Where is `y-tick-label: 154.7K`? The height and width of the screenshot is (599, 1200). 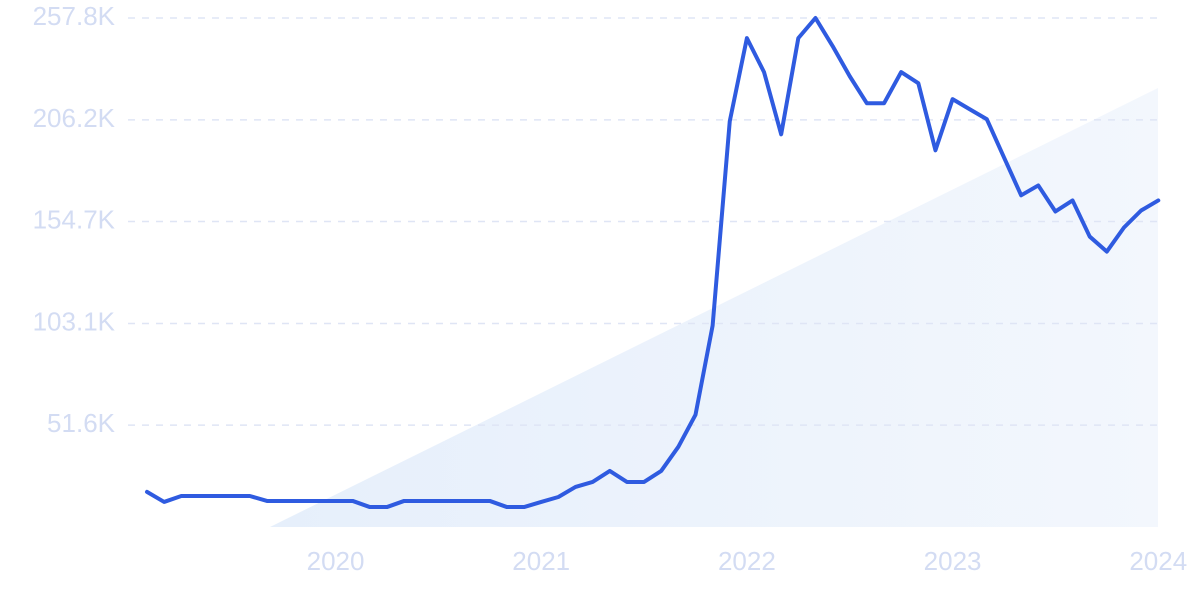
y-tick-label: 154.7K is located at coordinates (74, 219).